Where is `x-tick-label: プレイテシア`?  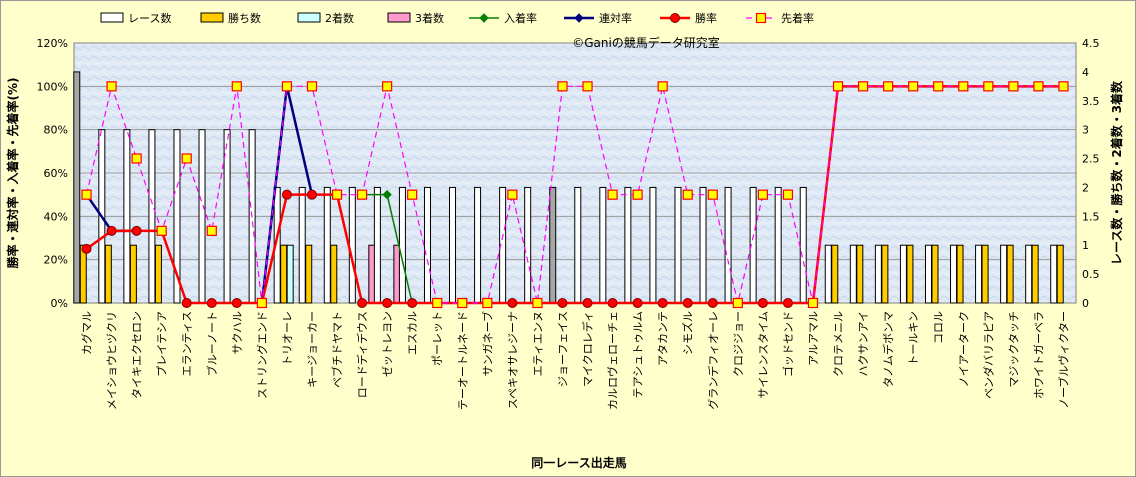 x-tick-label: プレイテシア is located at coordinates (162, 344).